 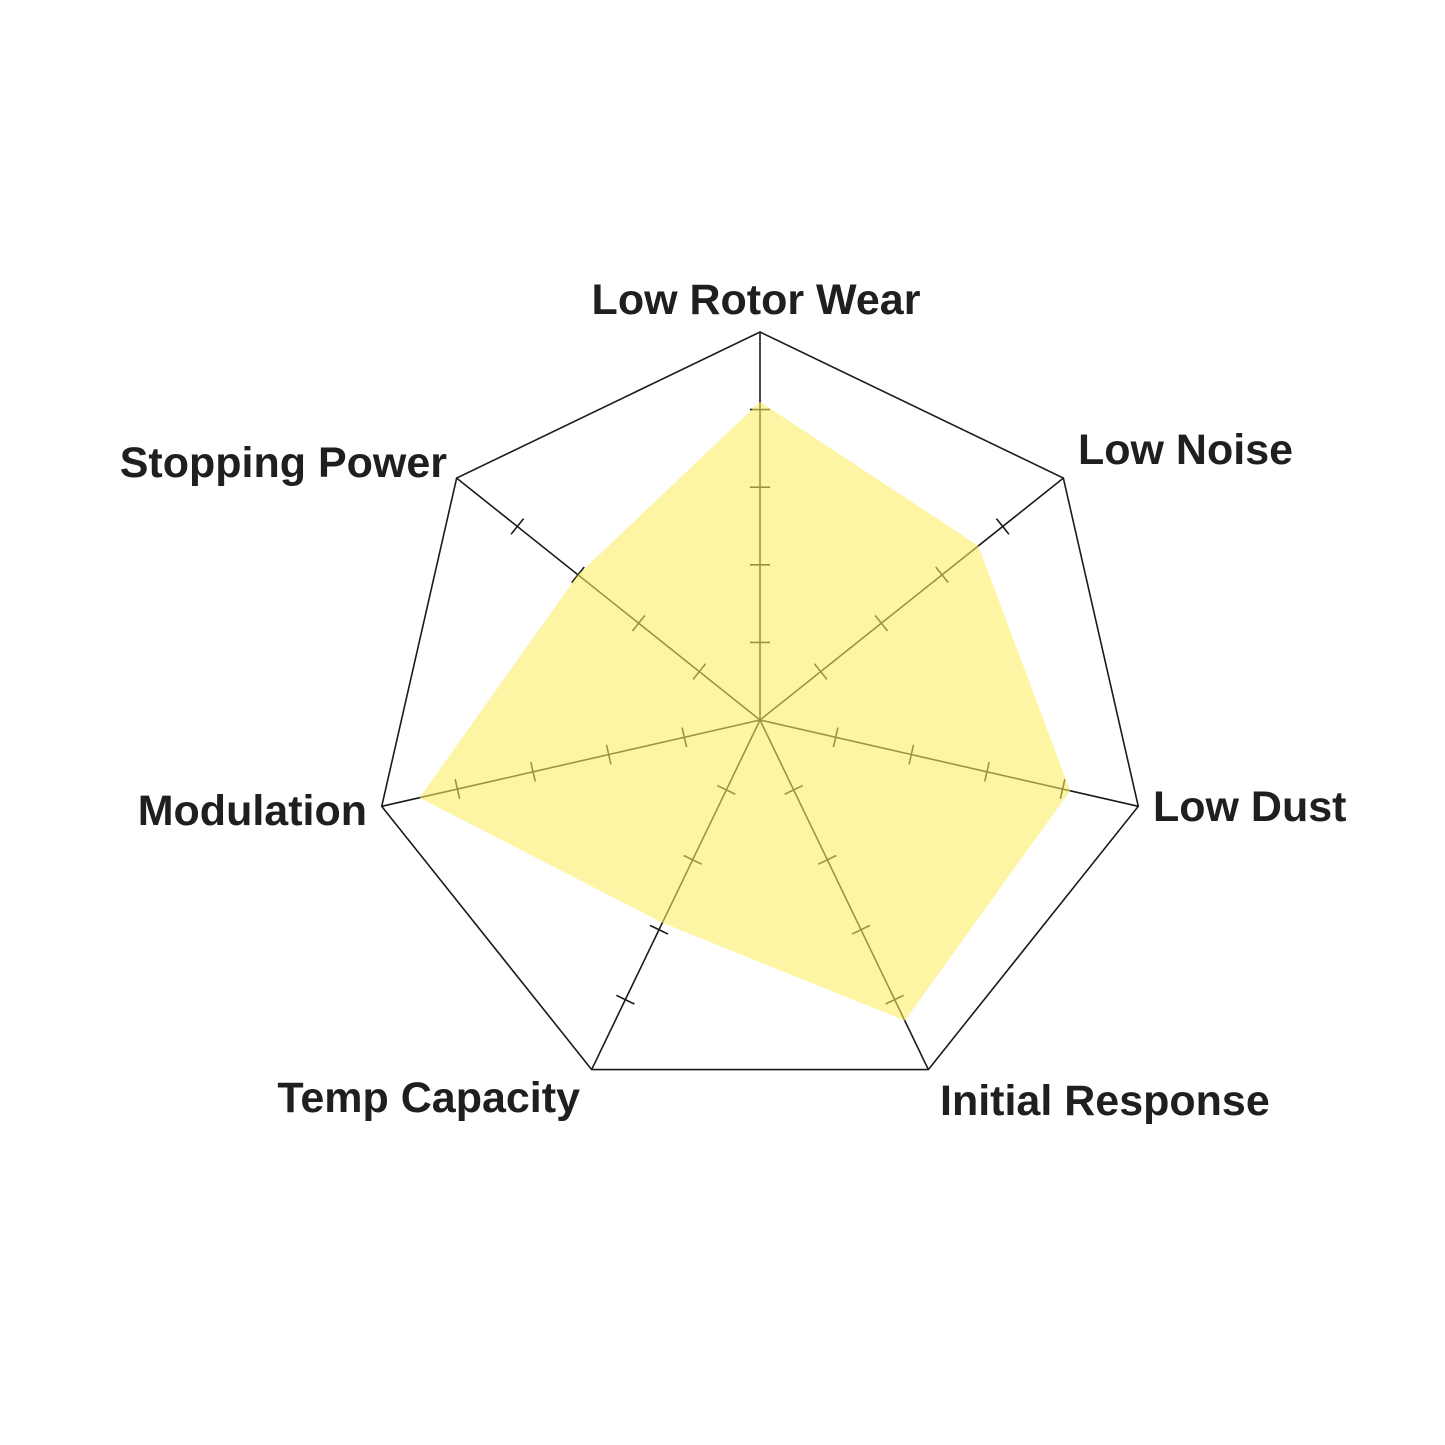 What do you see at coordinates (428, 1098) in the screenshot?
I see `axis-label-temp-capacity: Temp Capacity` at bounding box center [428, 1098].